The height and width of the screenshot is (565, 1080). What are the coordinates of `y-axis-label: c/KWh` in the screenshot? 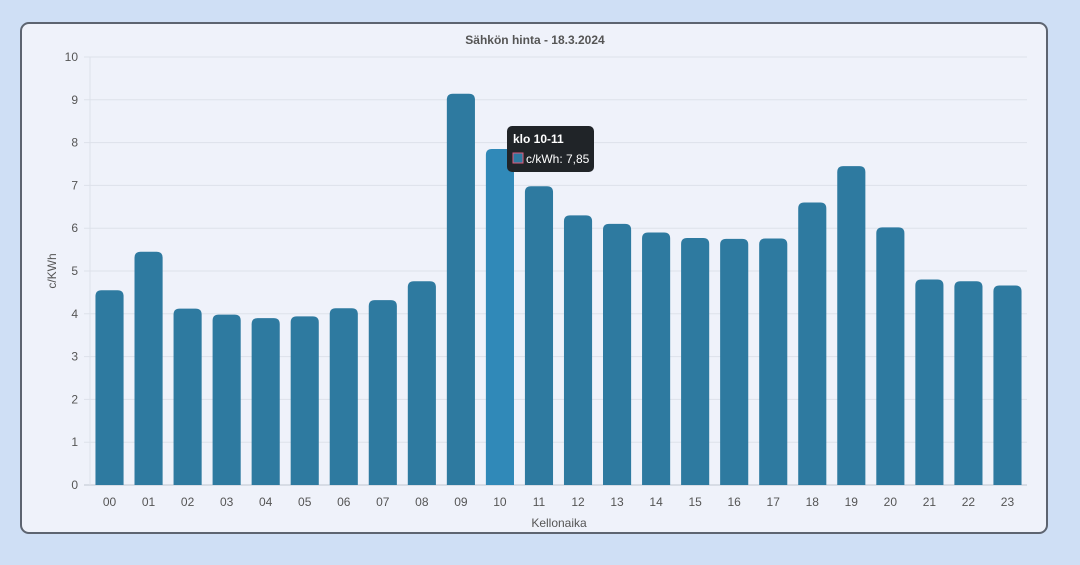 It's located at (52, 270).